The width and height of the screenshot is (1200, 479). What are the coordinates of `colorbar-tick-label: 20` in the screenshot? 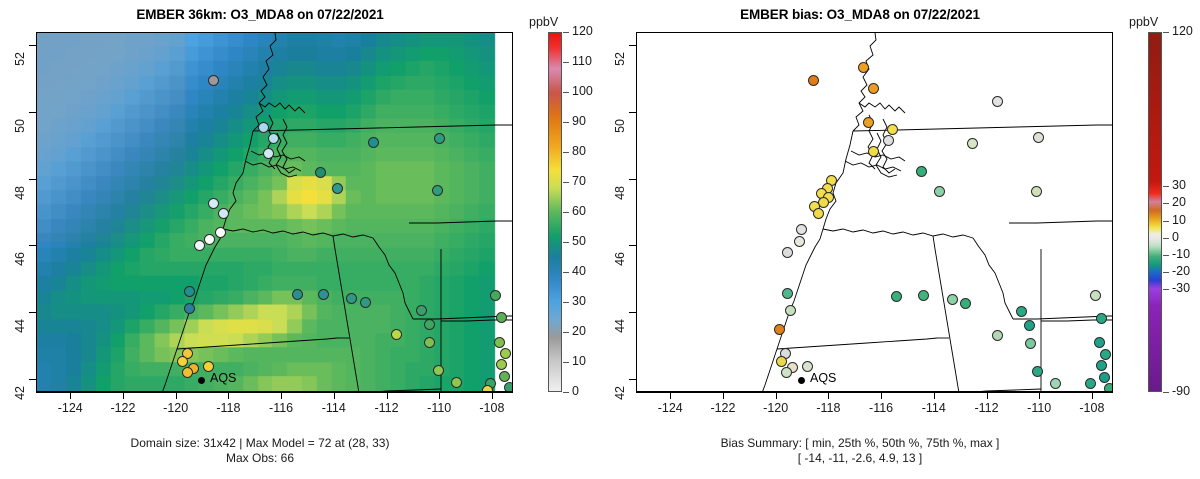 It's located at (1179, 202).